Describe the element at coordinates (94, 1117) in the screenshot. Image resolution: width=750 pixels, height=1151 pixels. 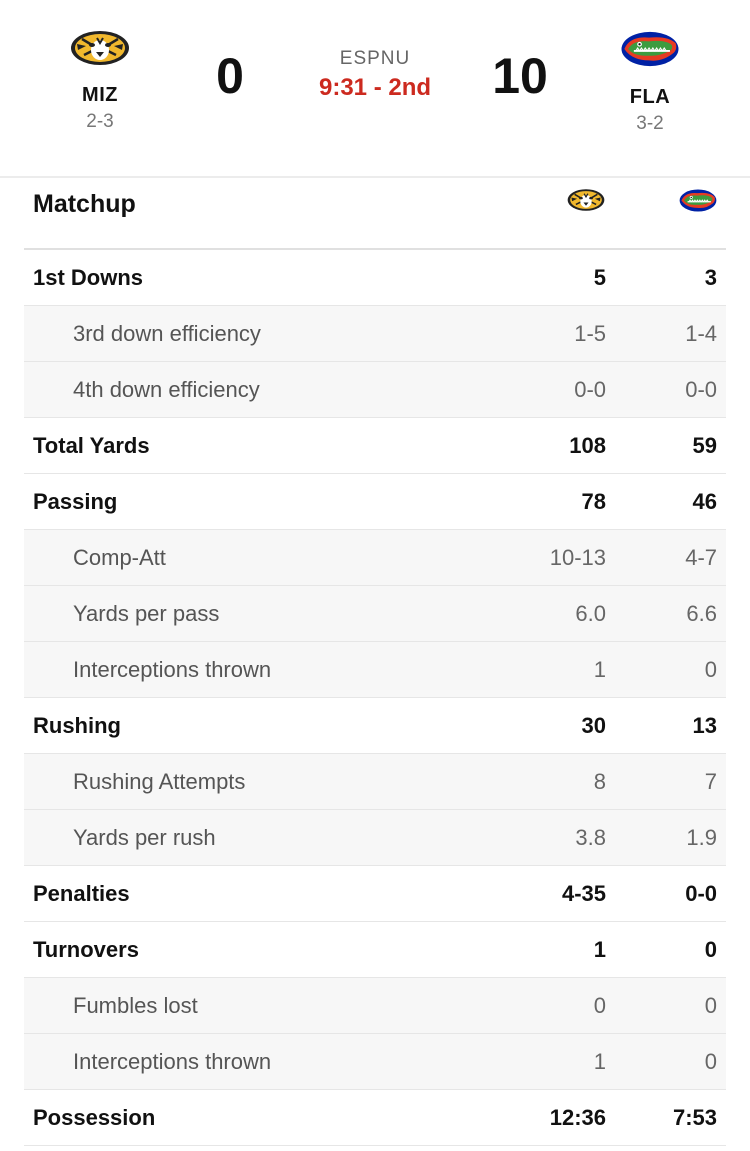
I see `stat-label: Possession` at that location.